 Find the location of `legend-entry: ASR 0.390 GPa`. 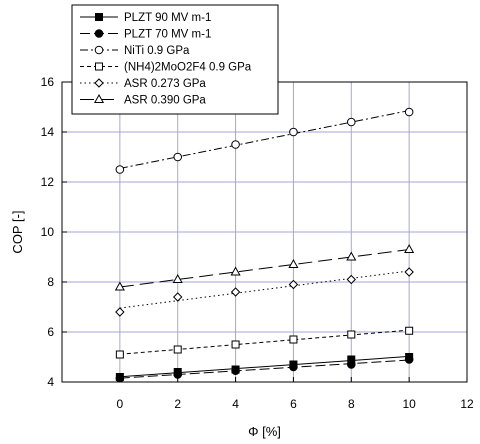

legend-entry: ASR 0.390 GPa is located at coordinates (143, 100).